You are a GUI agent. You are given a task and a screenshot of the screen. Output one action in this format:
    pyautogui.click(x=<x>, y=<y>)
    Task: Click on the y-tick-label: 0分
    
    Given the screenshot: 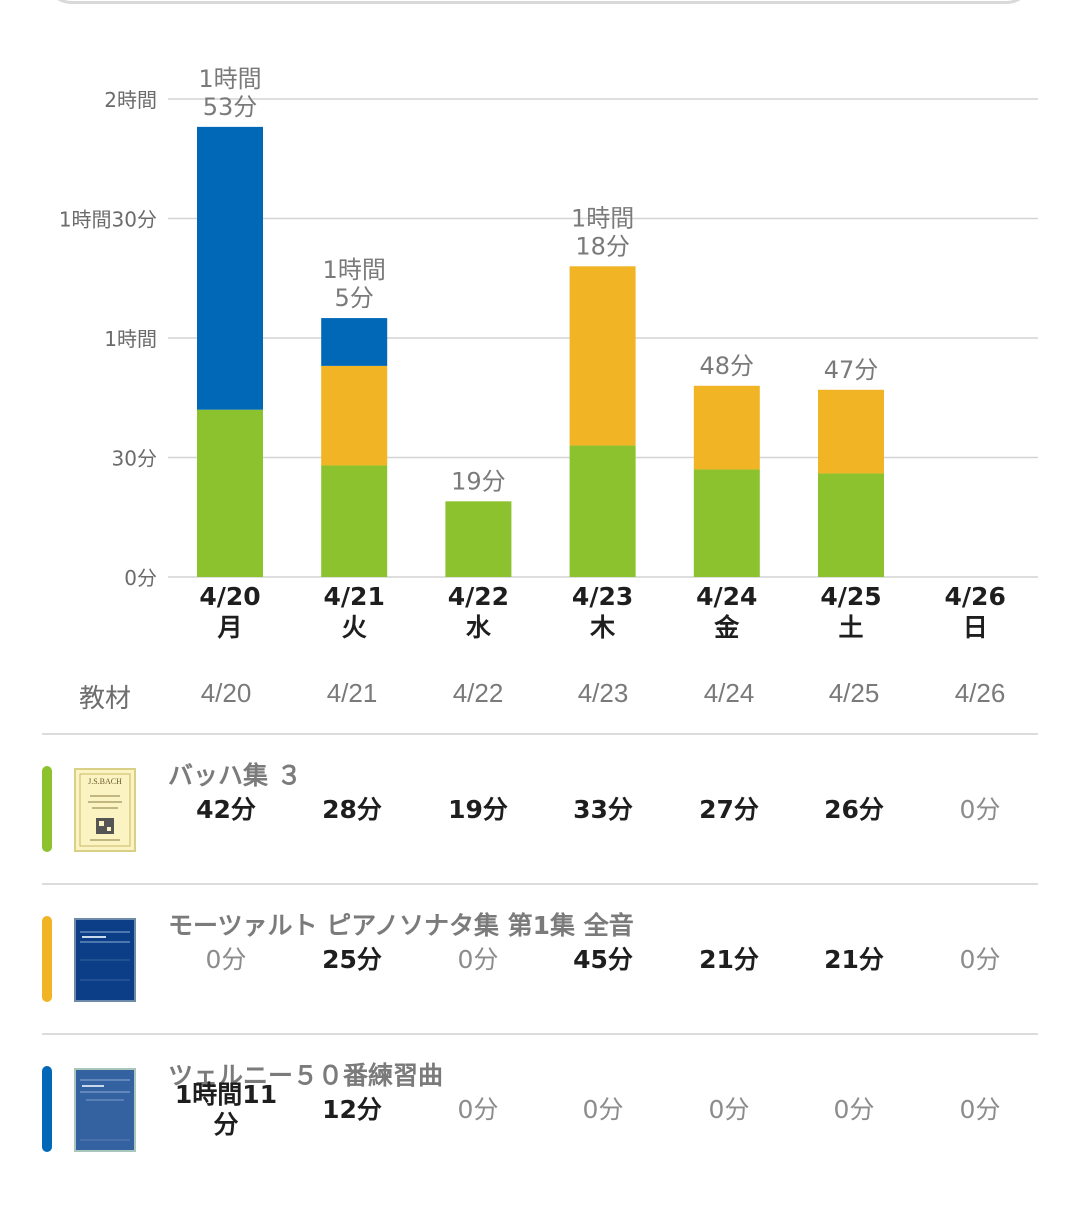 What is the action you would take?
    pyautogui.click(x=140, y=578)
    